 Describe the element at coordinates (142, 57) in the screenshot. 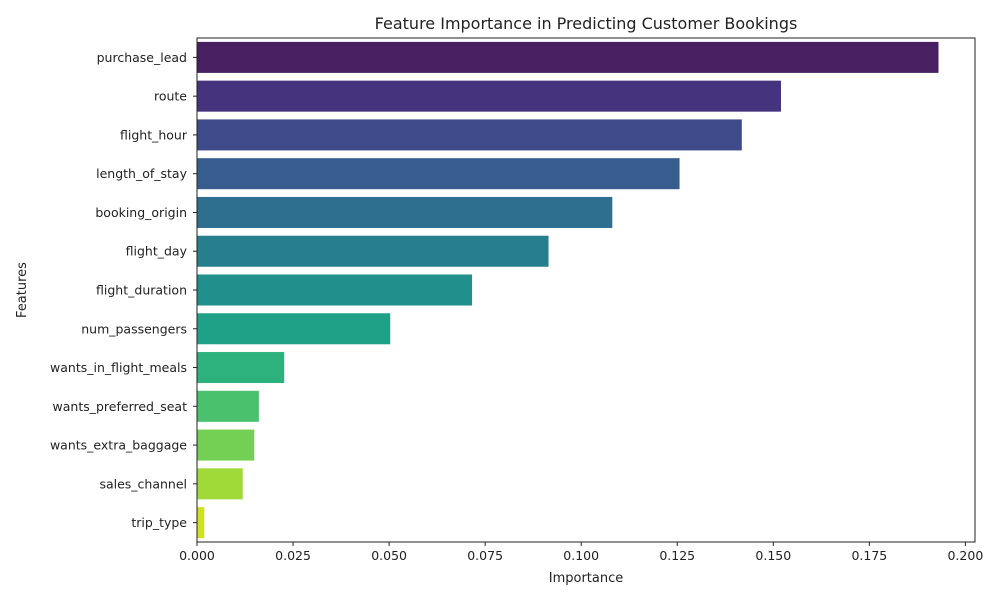

I see `y-tick-label-purchase-lead: purchase_lead` at that location.